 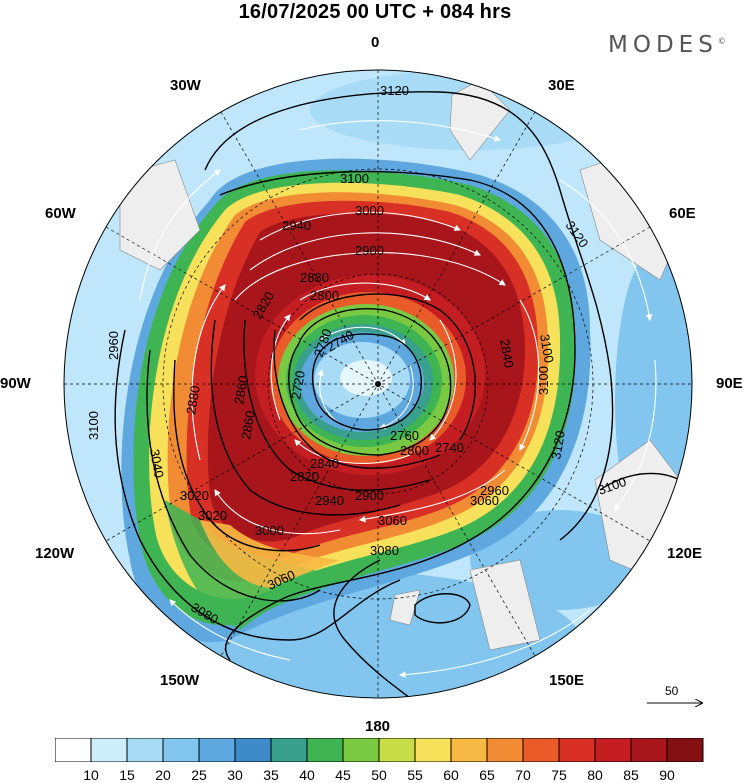 What do you see at coordinates (685, 553) in the screenshot?
I see `lon-label-120e: 120E` at bounding box center [685, 553].